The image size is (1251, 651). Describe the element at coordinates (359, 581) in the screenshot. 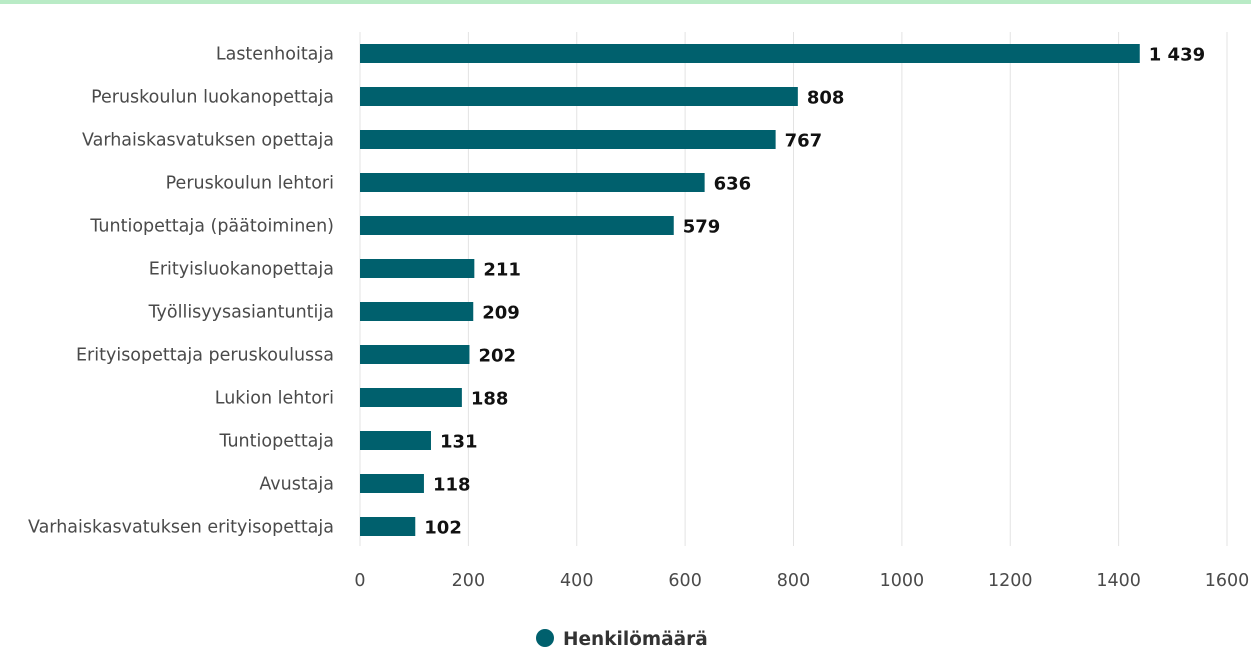

I see `x-tick-label-0: 0` at that location.